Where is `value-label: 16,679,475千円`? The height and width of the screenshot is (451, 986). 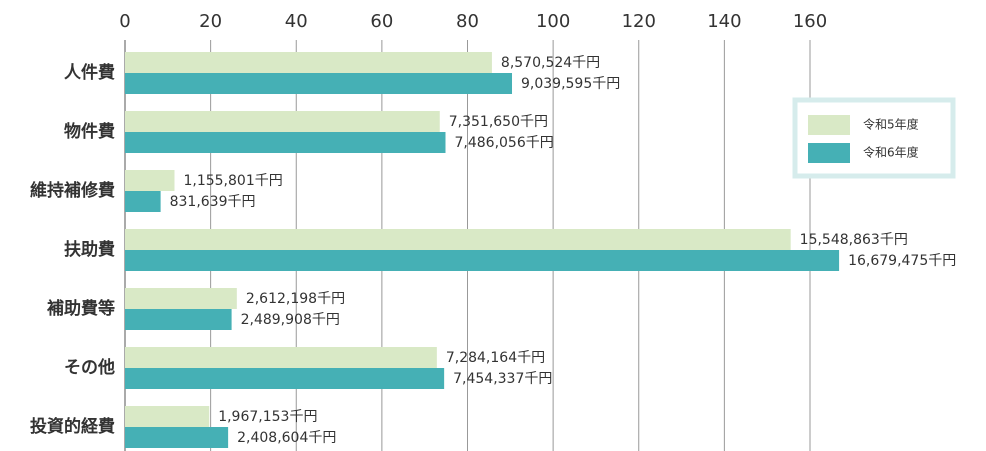
value-label: 16,679,475千円 is located at coordinates (902, 261).